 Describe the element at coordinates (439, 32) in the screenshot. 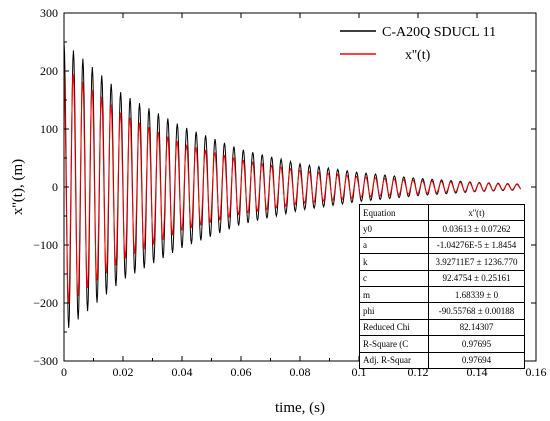

I see `legend-label-black: C-A20Q SDUCL 11` at that location.